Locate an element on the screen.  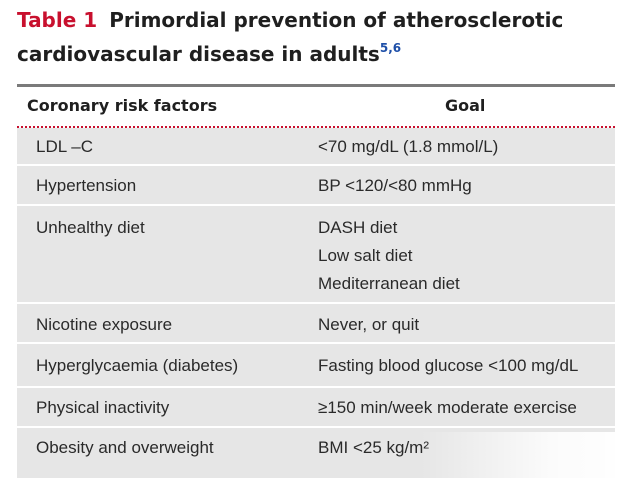
goal-cell: ≥150 min/week moderate exercise is located at coordinates (447, 407).